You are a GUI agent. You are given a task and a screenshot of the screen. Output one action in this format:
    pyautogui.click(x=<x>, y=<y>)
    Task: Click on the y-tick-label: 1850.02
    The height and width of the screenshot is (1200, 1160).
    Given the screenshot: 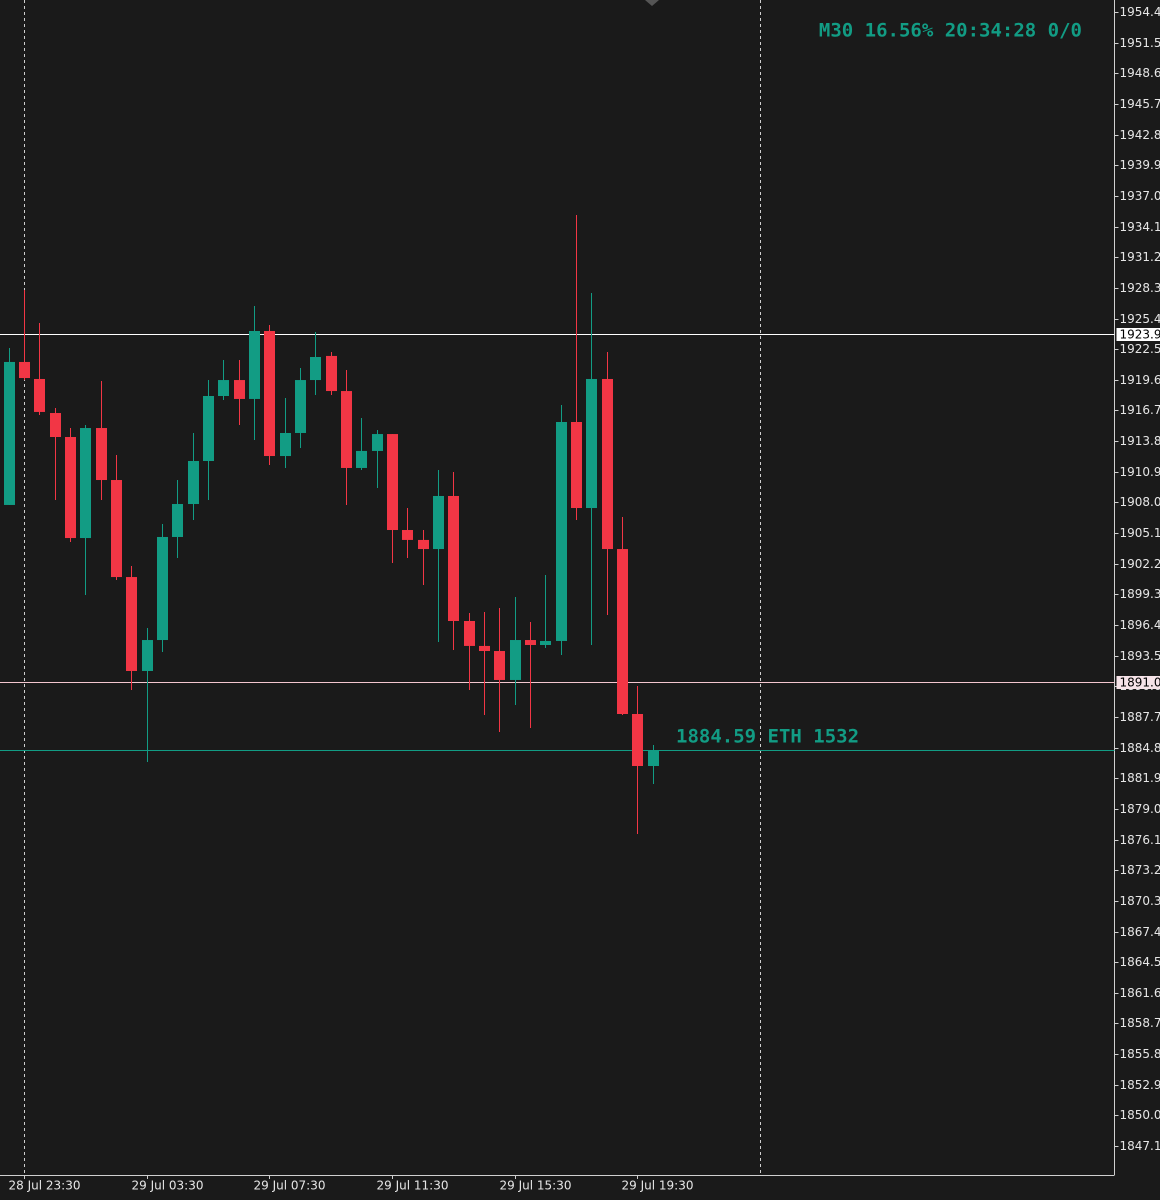 What is the action you would take?
    pyautogui.click(x=1140, y=1115)
    